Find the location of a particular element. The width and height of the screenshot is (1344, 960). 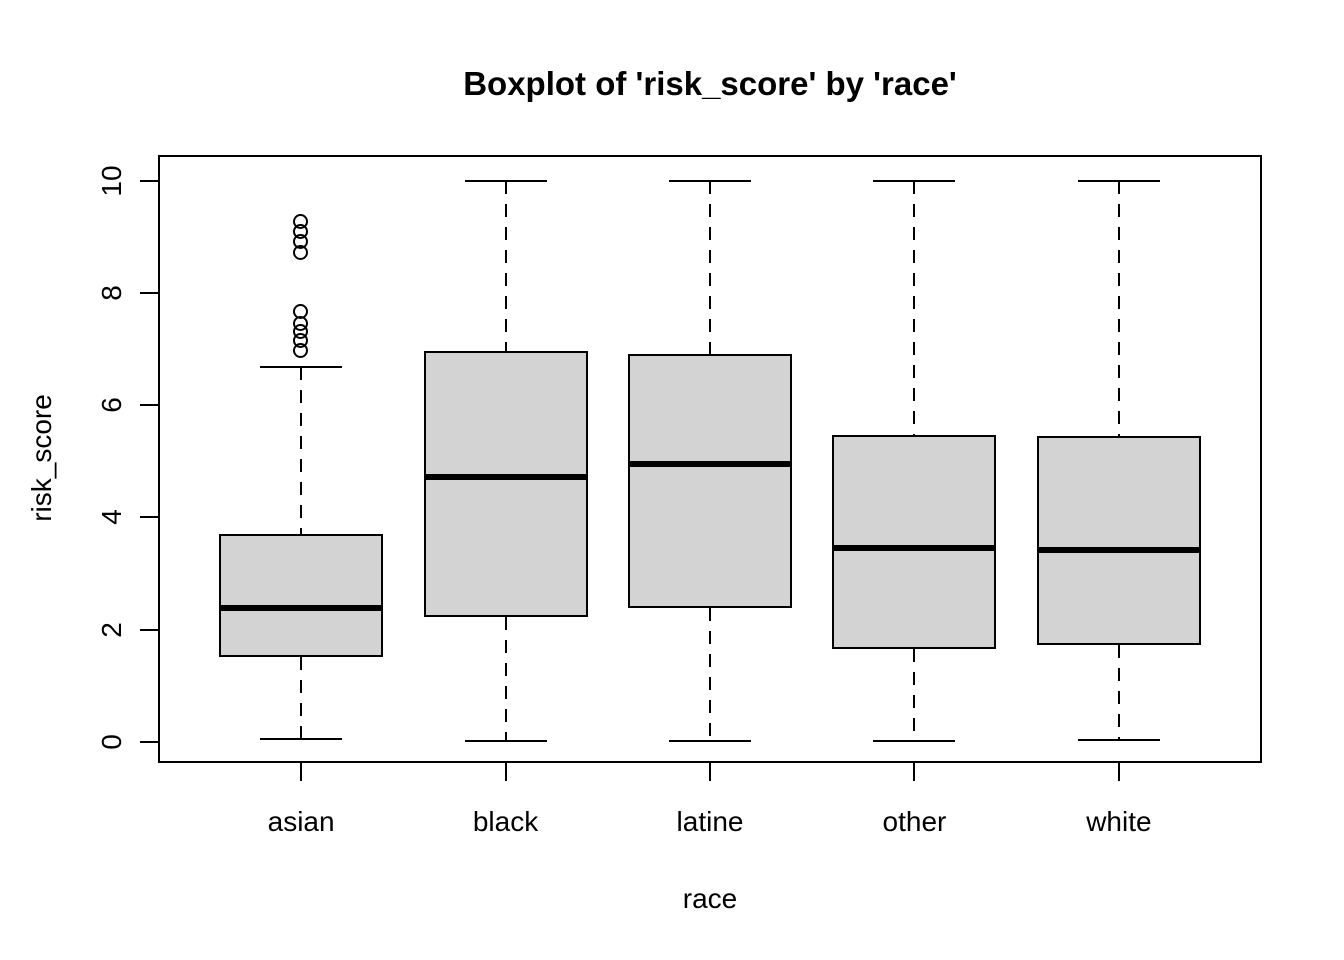

whisker-upper-asian is located at coordinates (301, 450).